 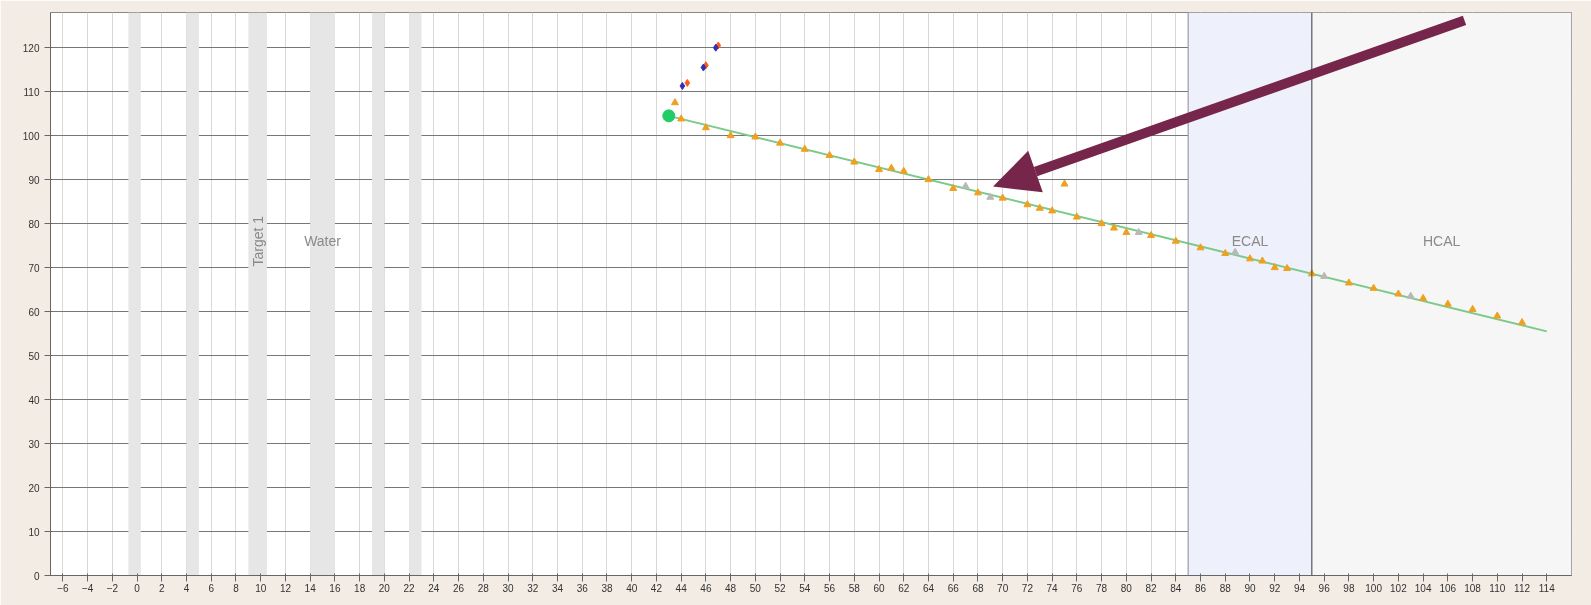 What do you see at coordinates (1299, 588) in the screenshot?
I see `x-tick-label: 94` at bounding box center [1299, 588].